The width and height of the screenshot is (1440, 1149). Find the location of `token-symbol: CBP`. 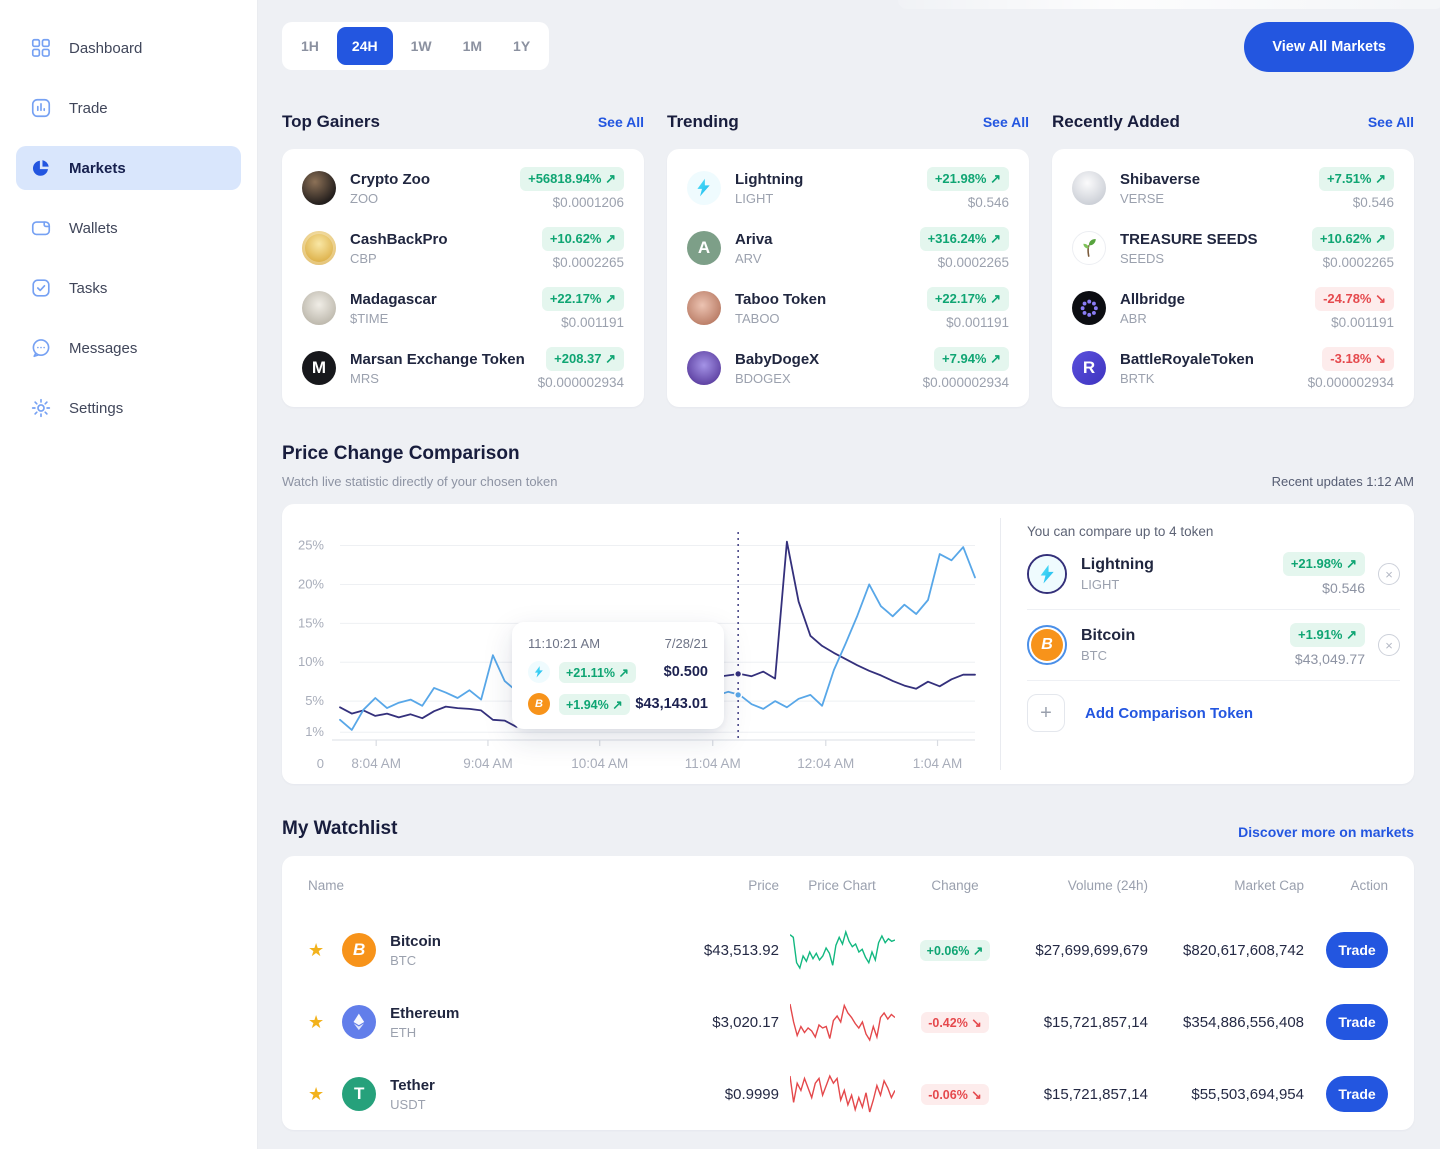

token-symbol: CBP is located at coordinates (363, 258).